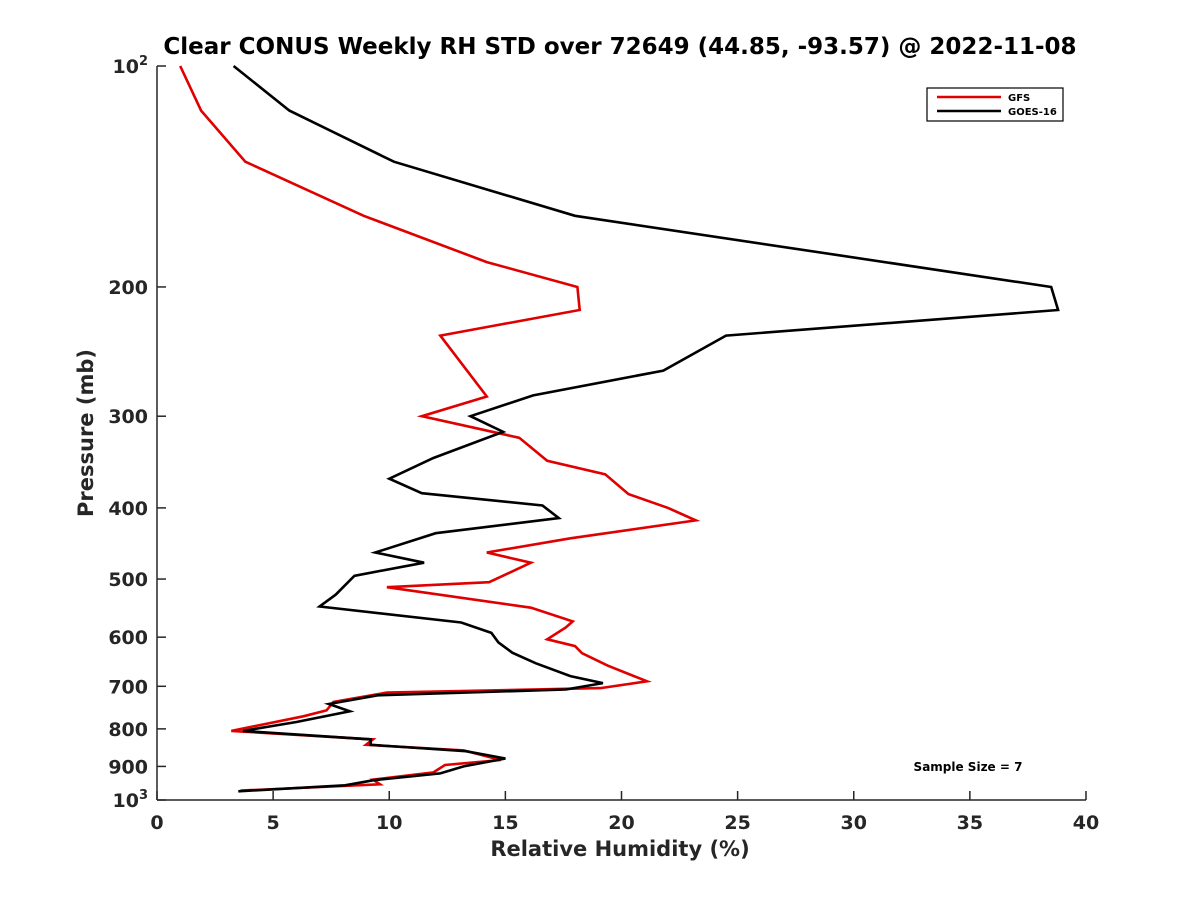 Image resolution: width=1200 pixels, height=900 pixels. What do you see at coordinates (128, 288) in the screenshot?
I see `y-tick-label: 200` at bounding box center [128, 288].